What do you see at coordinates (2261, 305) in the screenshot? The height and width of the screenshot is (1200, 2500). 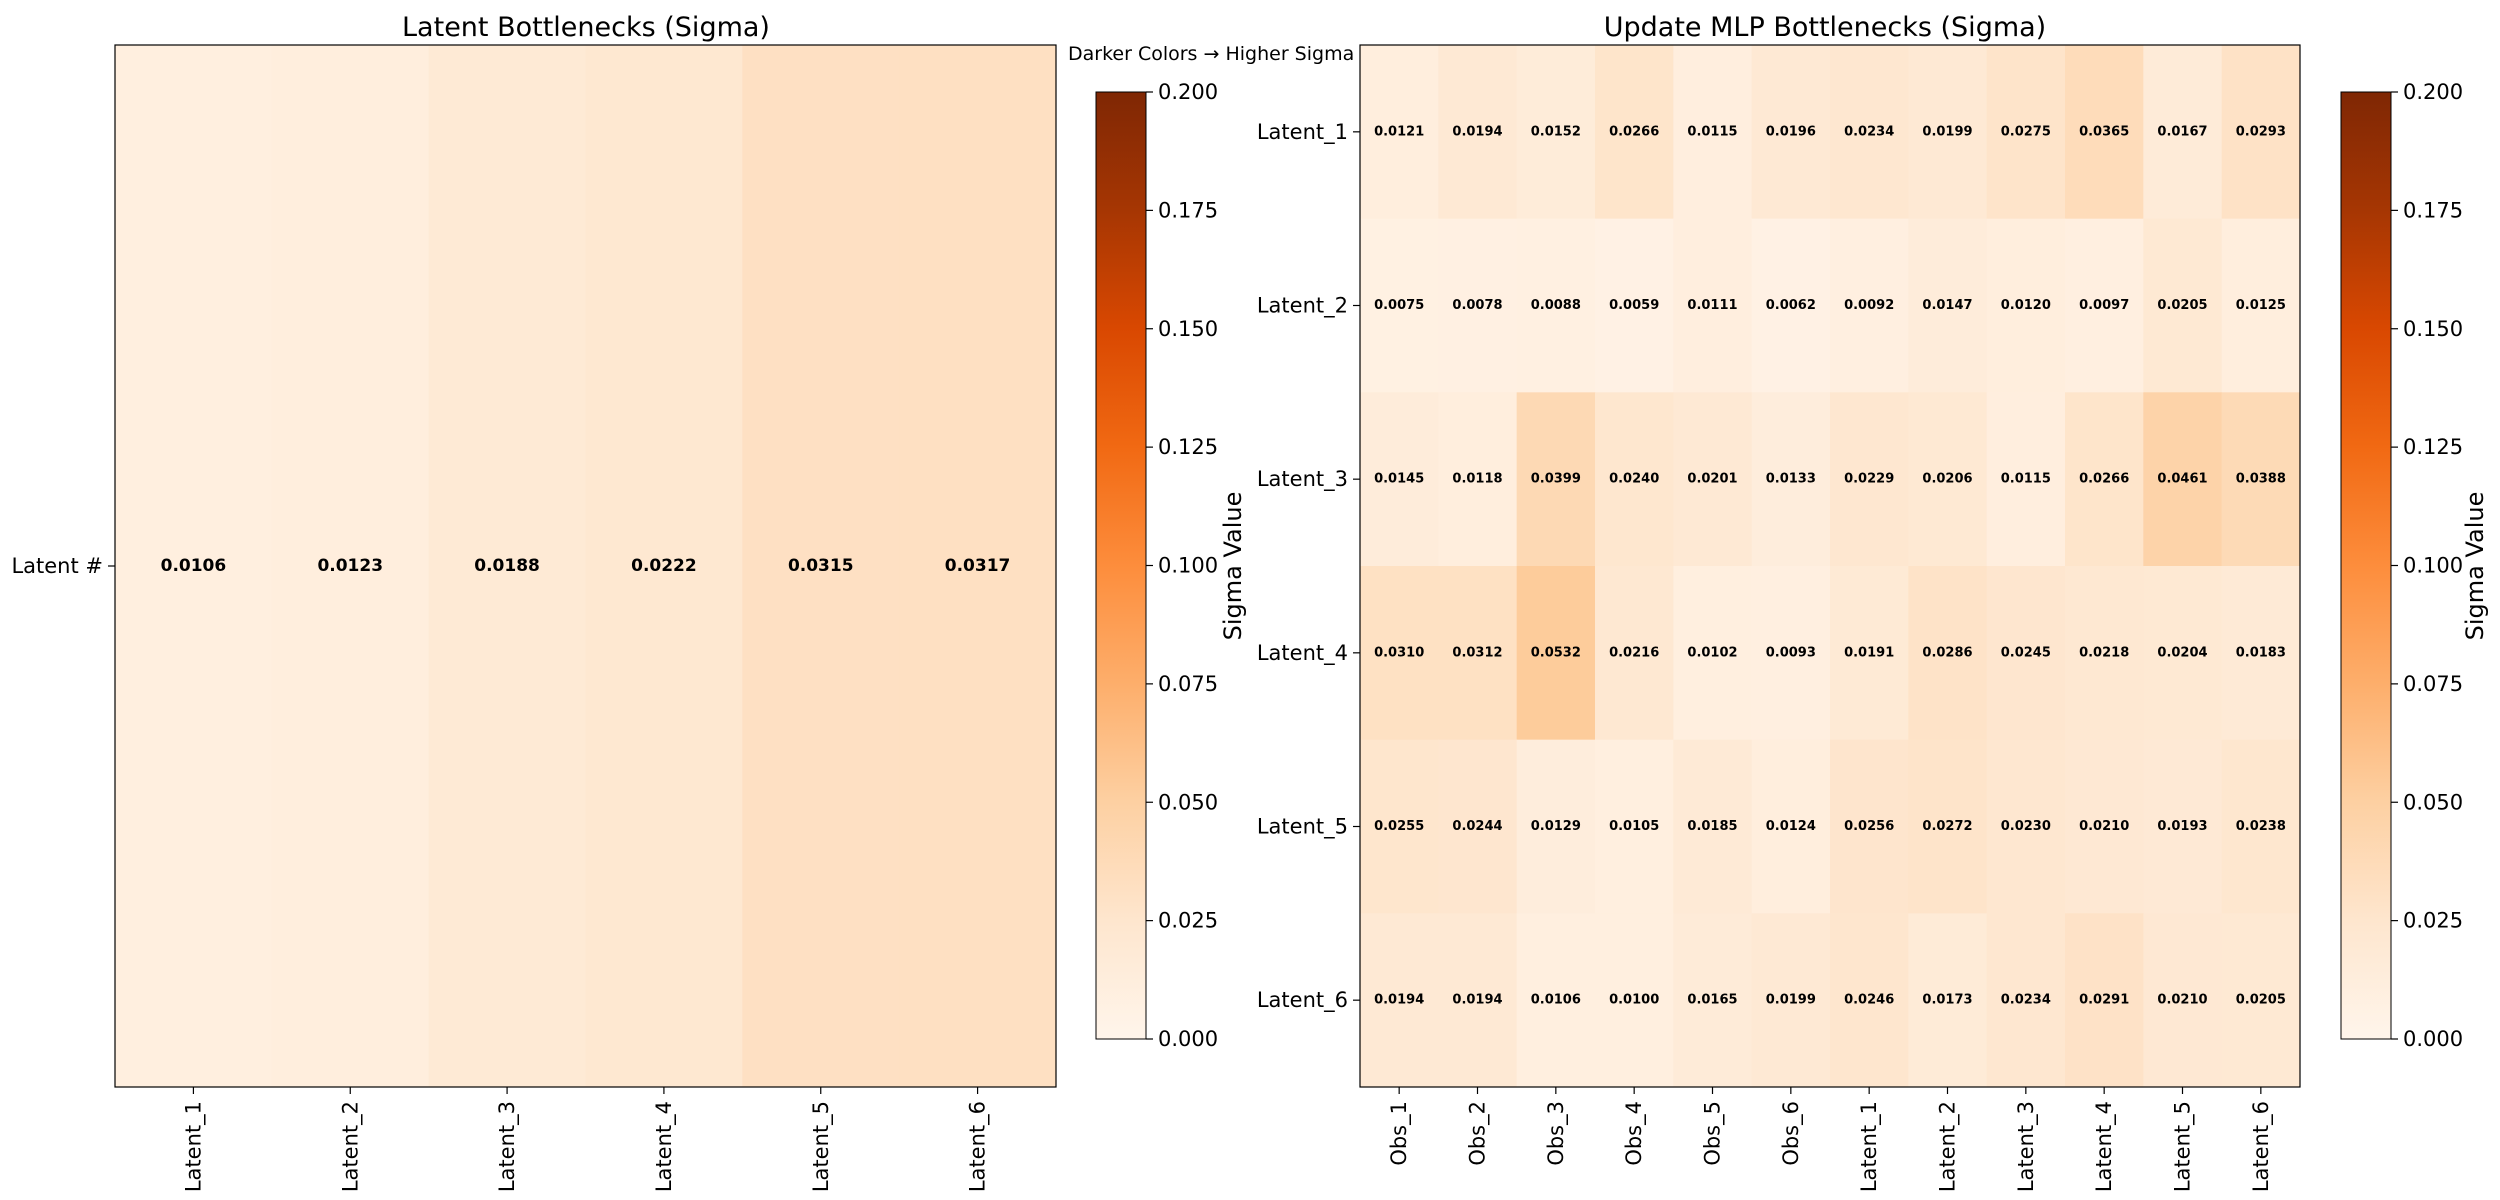 I see `cell-value-label: 0.0125` at bounding box center [2261, 305].